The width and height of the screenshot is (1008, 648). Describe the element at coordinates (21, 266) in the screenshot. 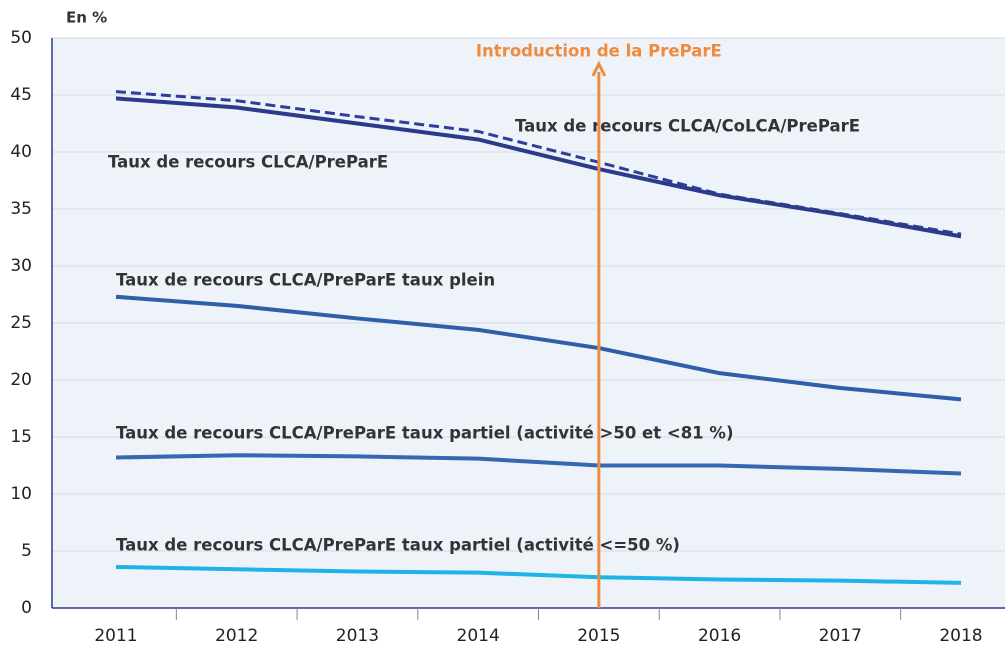

I see `y-tick-label: 30` at that location.